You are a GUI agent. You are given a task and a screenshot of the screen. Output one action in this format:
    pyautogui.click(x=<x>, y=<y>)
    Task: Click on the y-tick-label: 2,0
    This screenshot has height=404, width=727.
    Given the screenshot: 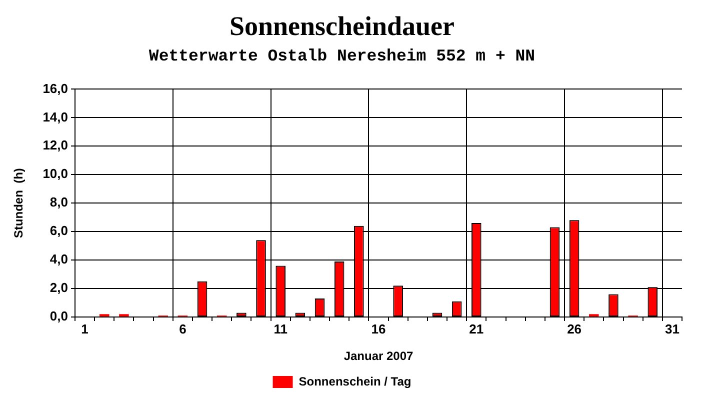 What is the action you would take?
    pyautogui.click(x=59, y=288)
    